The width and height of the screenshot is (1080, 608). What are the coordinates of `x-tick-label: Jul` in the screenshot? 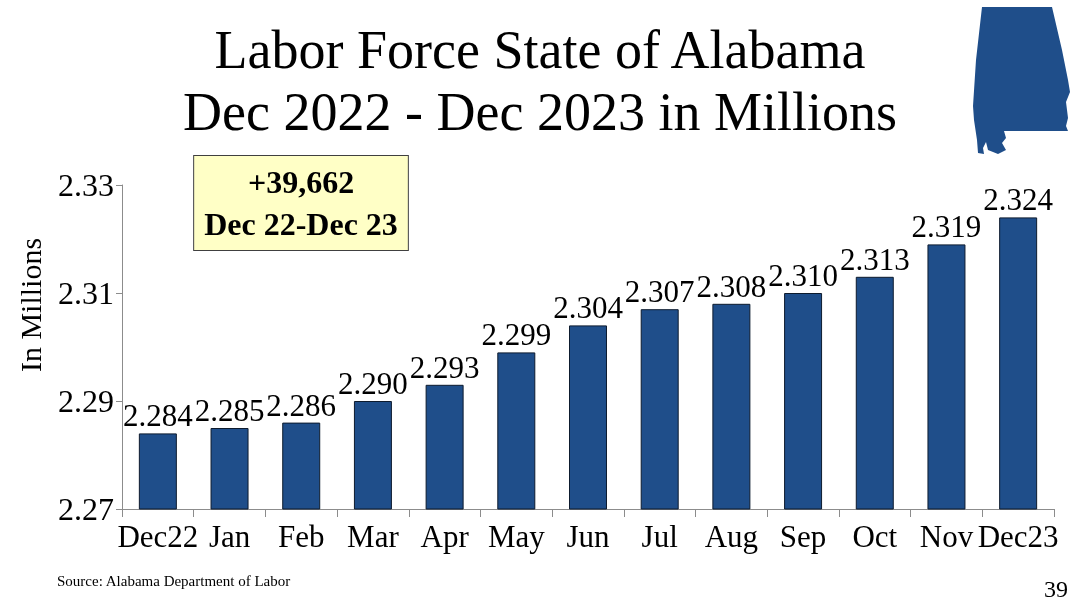 It's located at (659, 536).